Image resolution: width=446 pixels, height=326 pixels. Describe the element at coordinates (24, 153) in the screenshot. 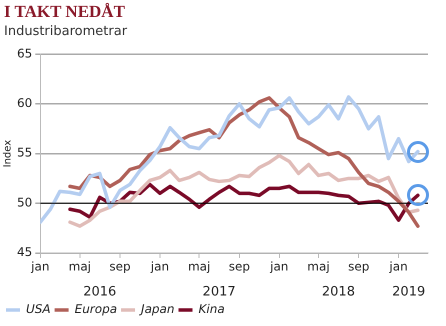

I see `y-tick-label: 55` at that location.